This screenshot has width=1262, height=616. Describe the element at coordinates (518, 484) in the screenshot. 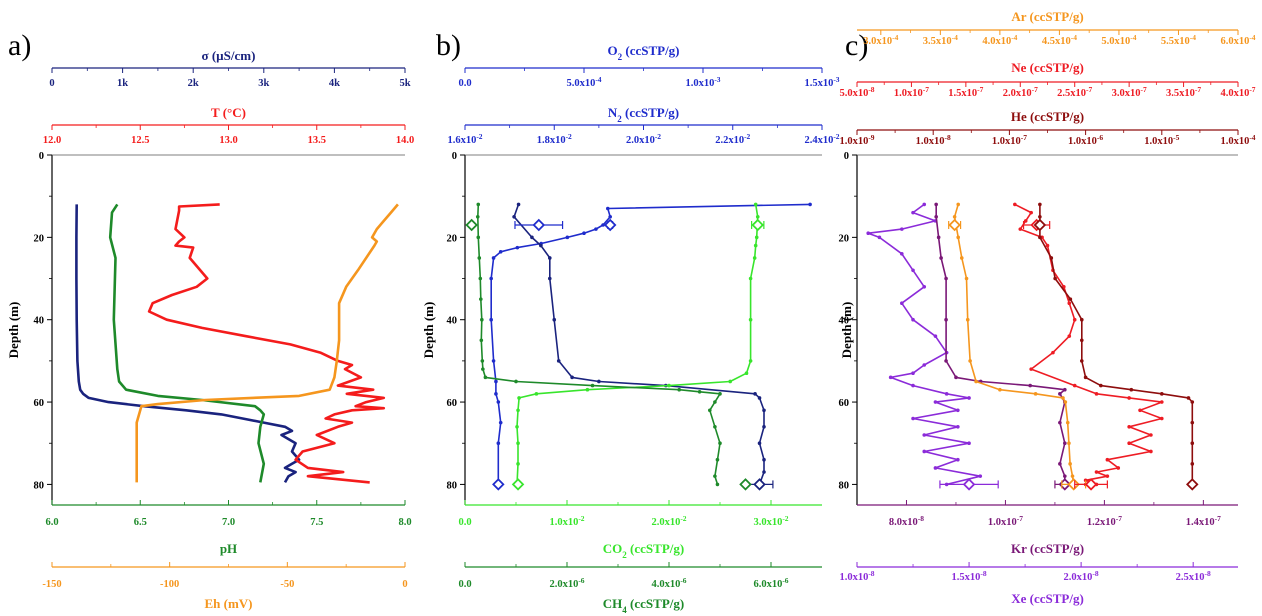

I see `CO2-diamond-marker` at that location.